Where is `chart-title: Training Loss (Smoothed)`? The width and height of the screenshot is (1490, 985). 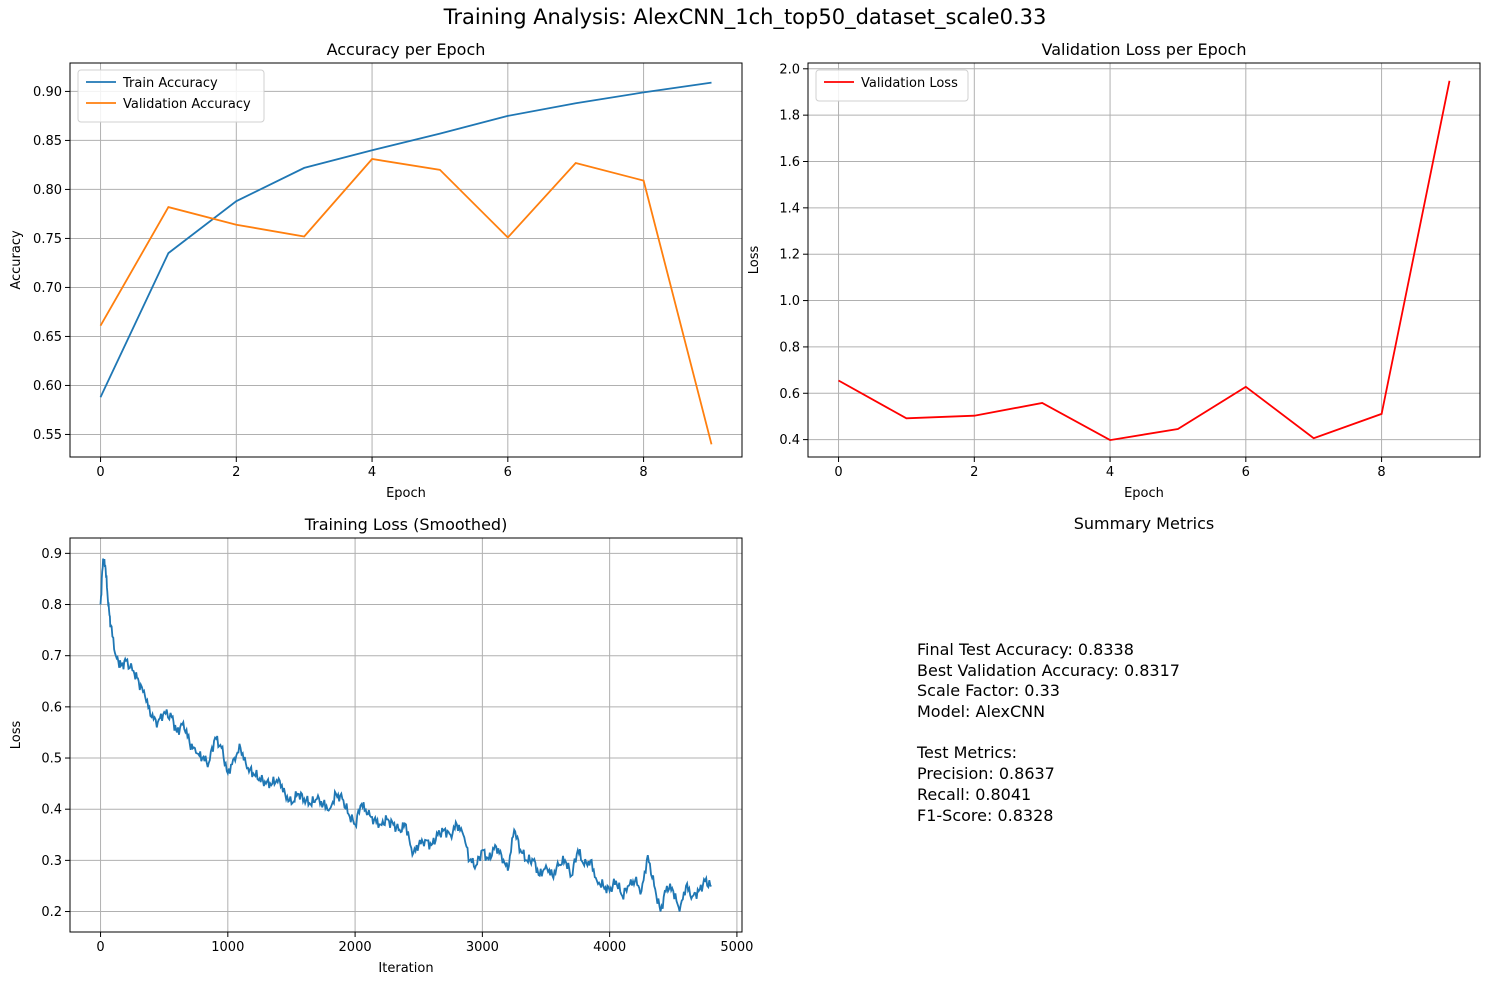 chart-title: Training Loss (Smoothed) is located at coordinates (406, 524).